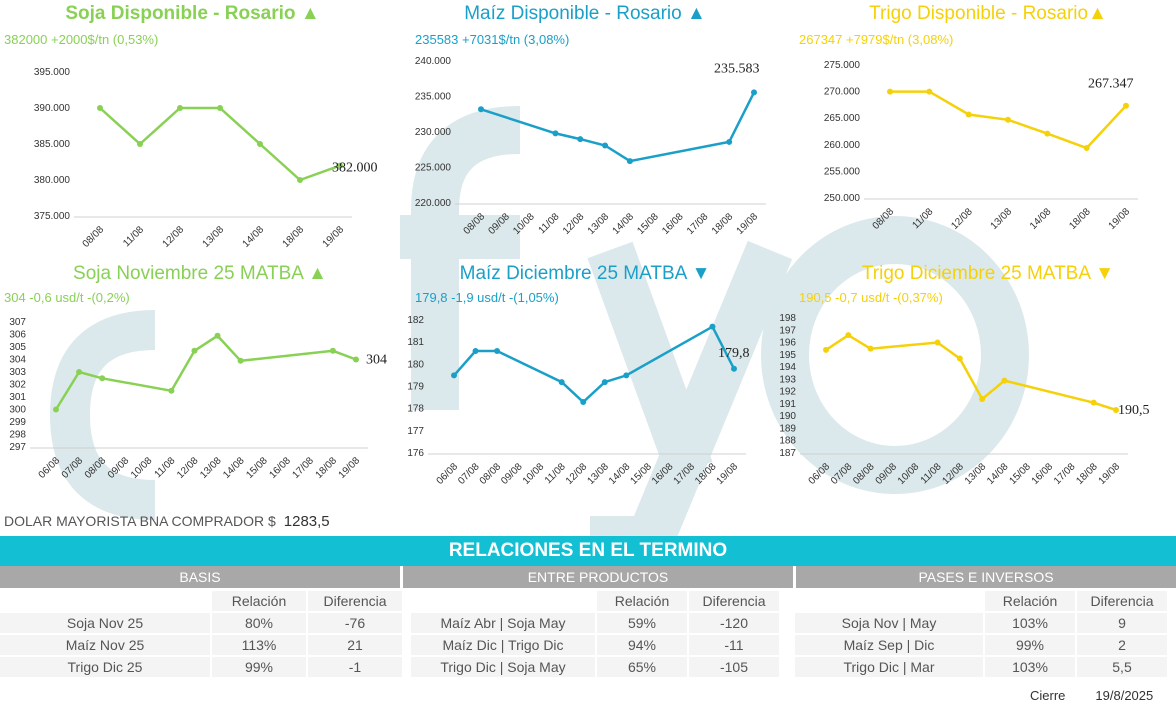 The width and height of the screenshot is (1176, 706). I want to click on y-tick-label: 302, so click(17, 385).